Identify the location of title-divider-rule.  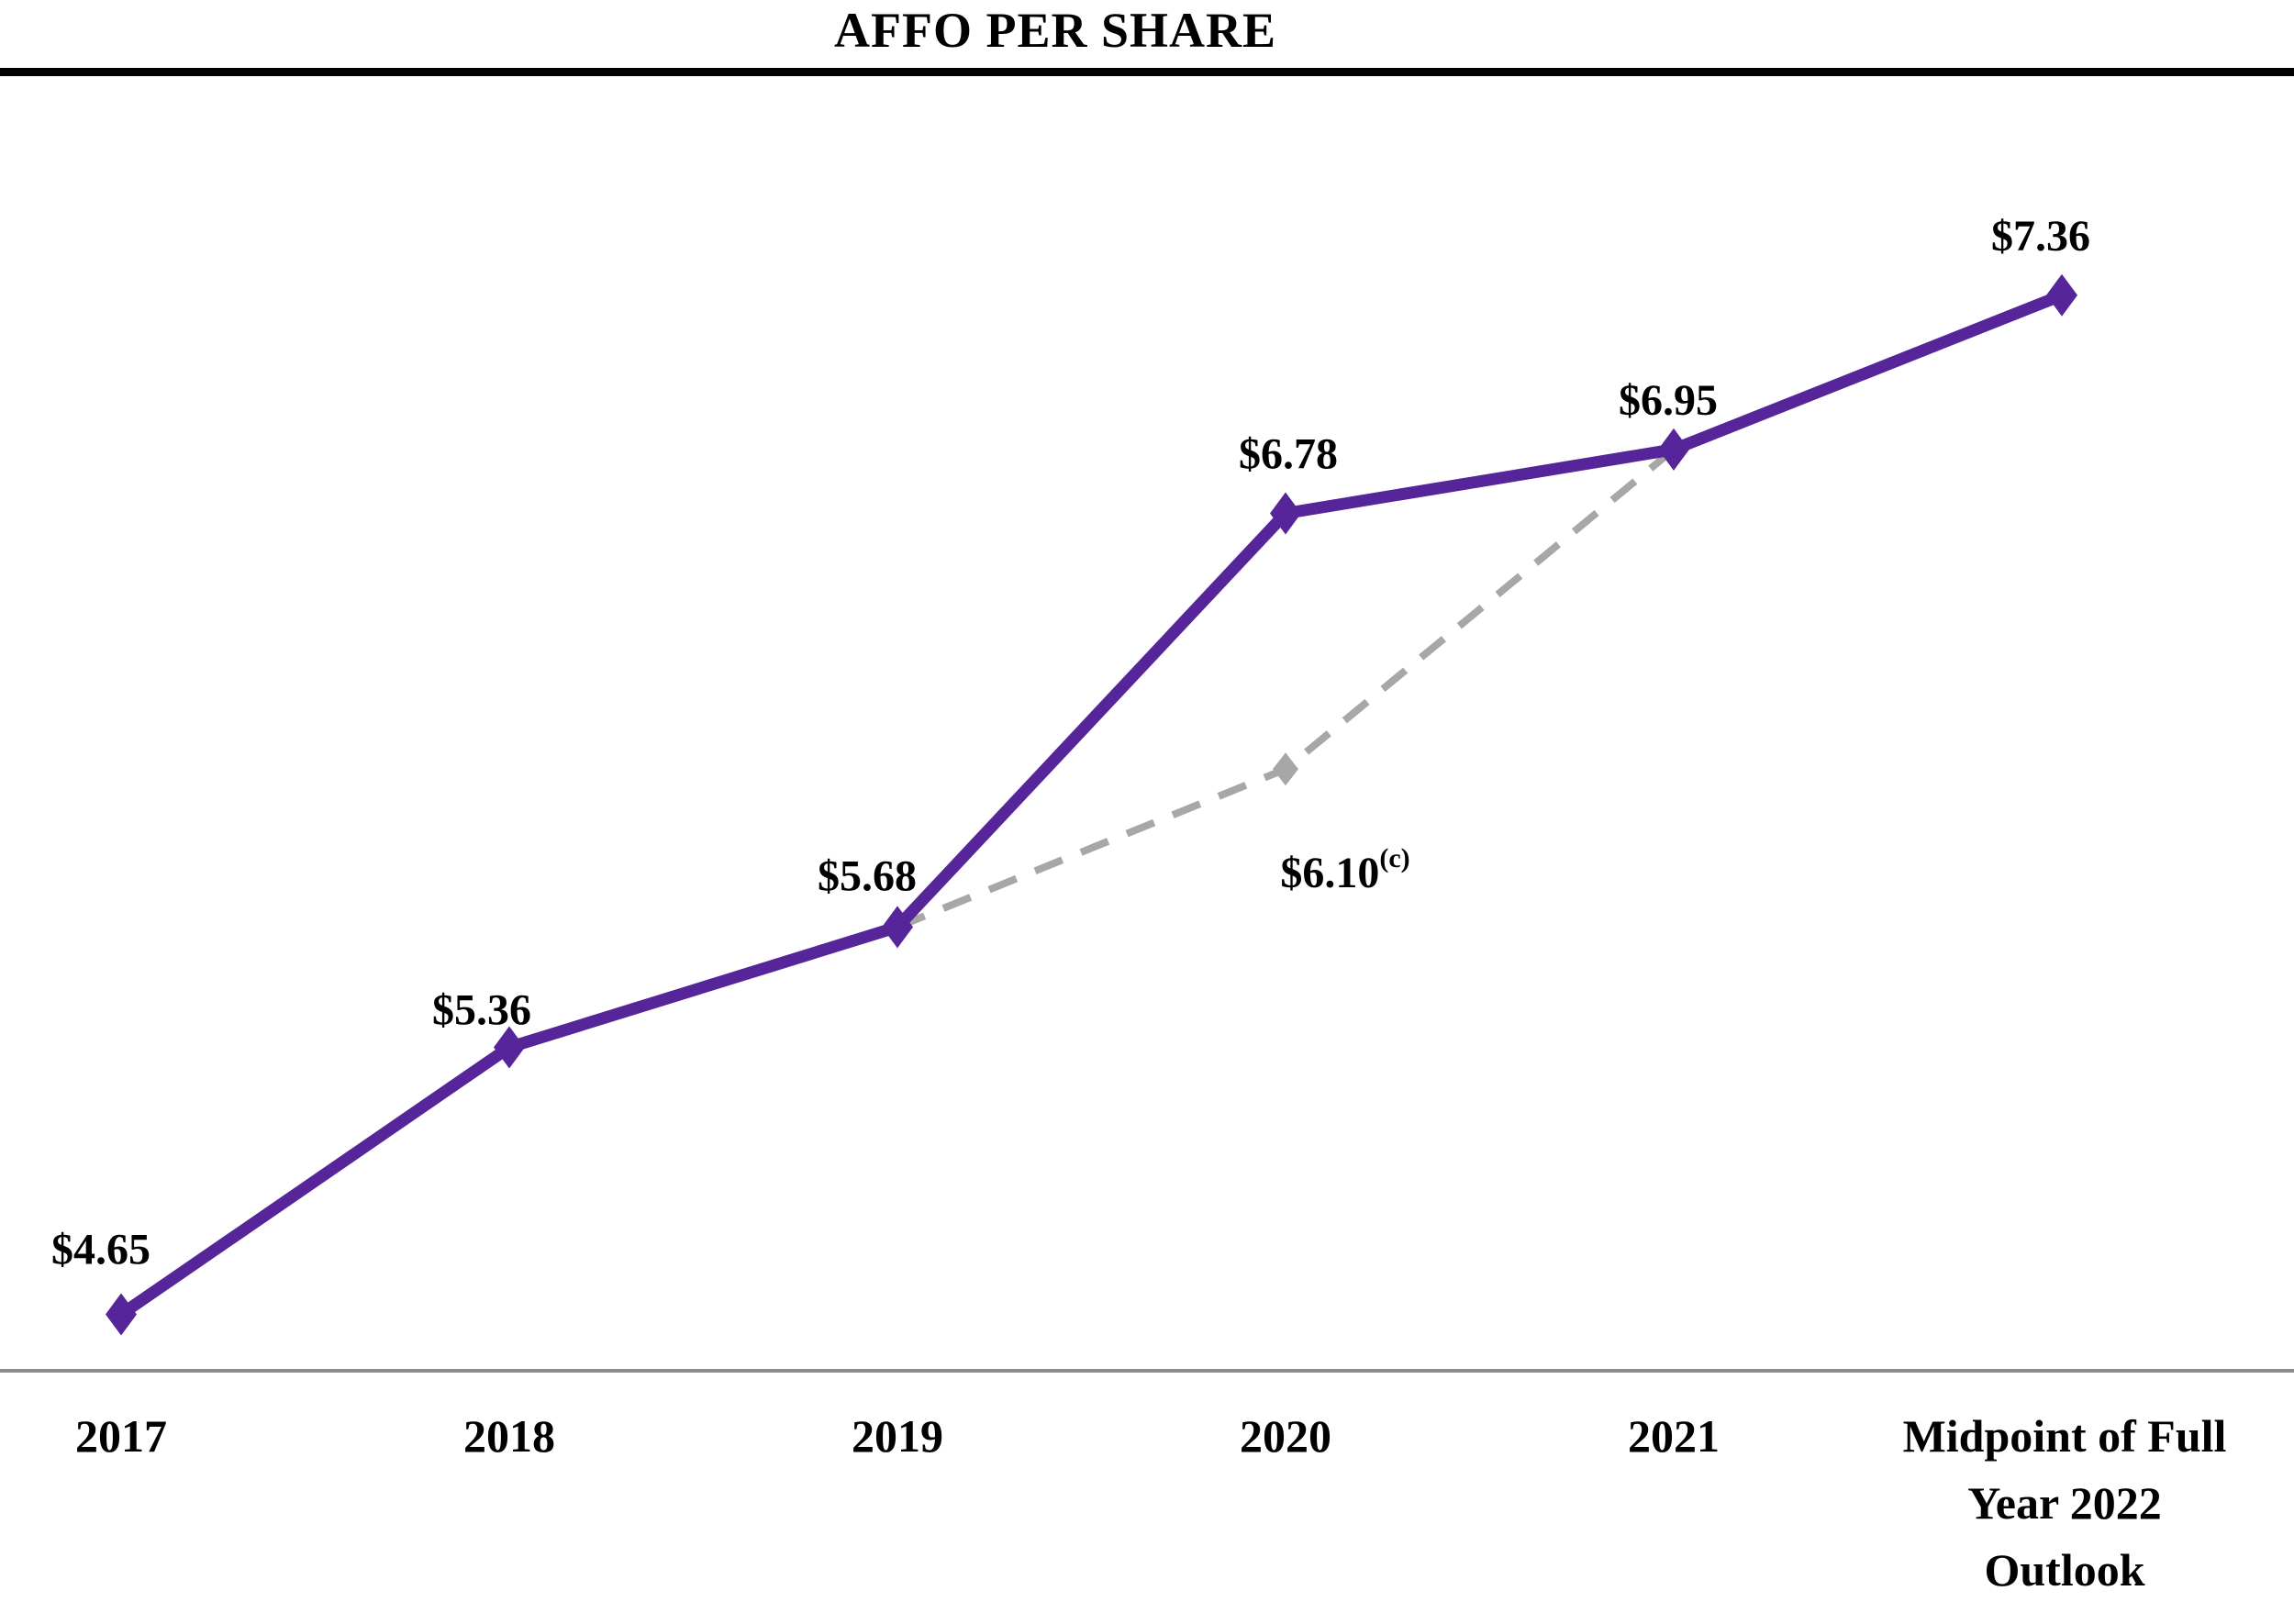
(1147, 72).